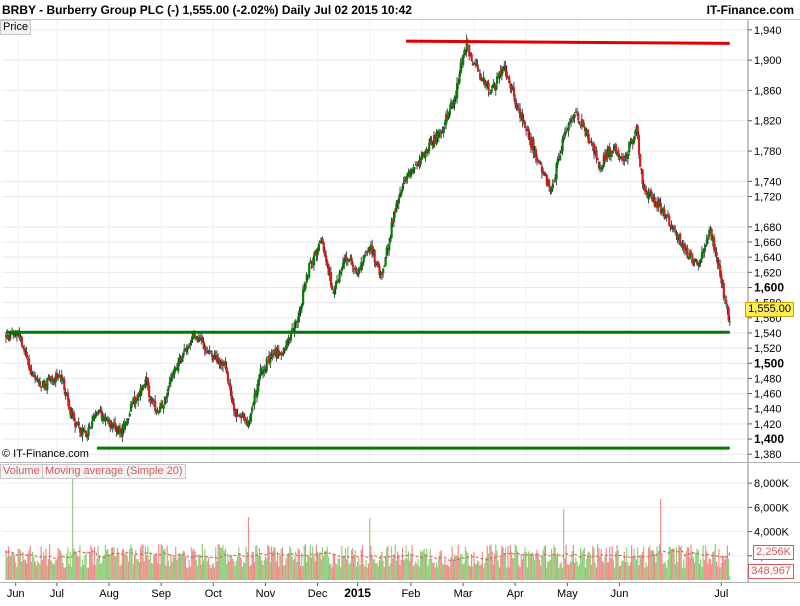  Describe the element at coordinates (266, 594) in the screenshot. I see `date-label: Nov` at that location.